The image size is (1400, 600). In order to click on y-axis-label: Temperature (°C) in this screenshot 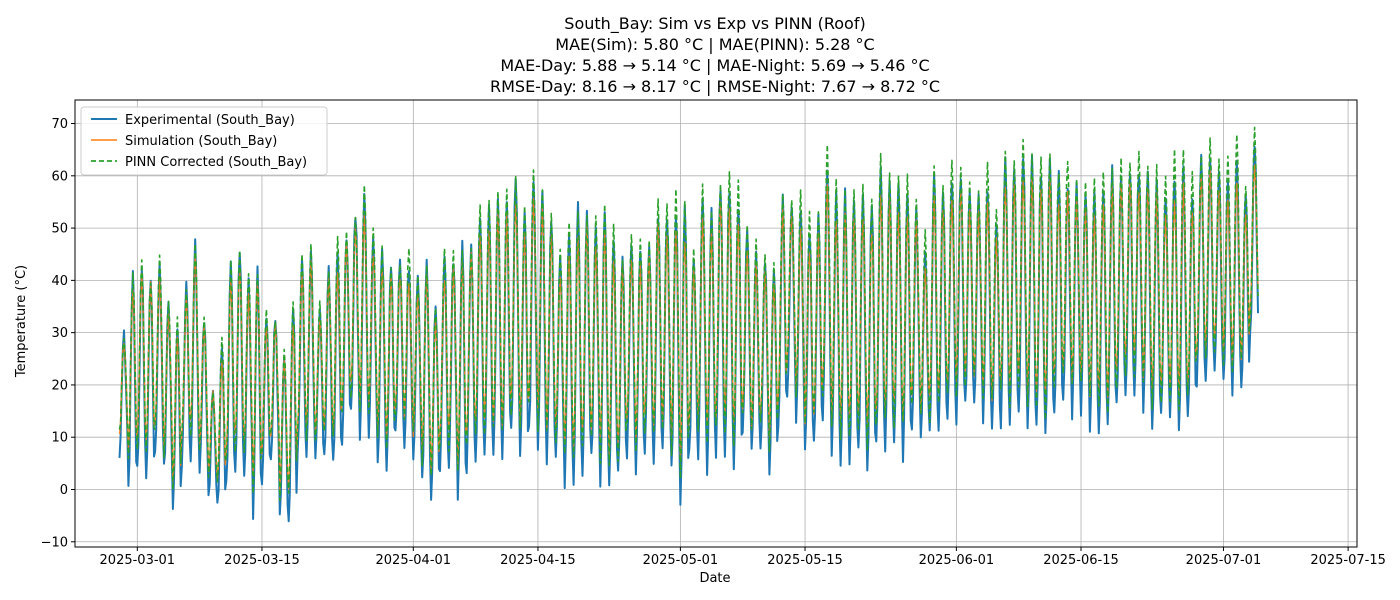, I will do `click(21, 321)`.